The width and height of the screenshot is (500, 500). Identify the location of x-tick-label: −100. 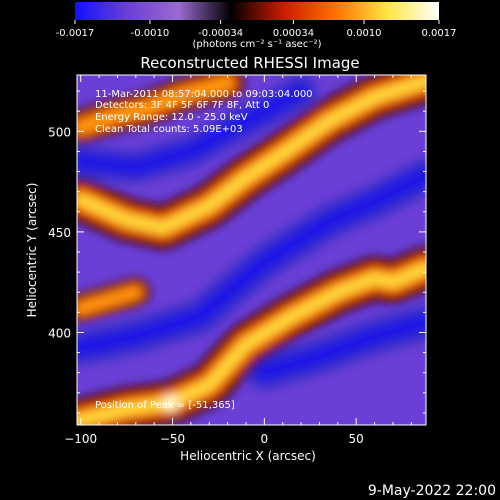
(80, 439).